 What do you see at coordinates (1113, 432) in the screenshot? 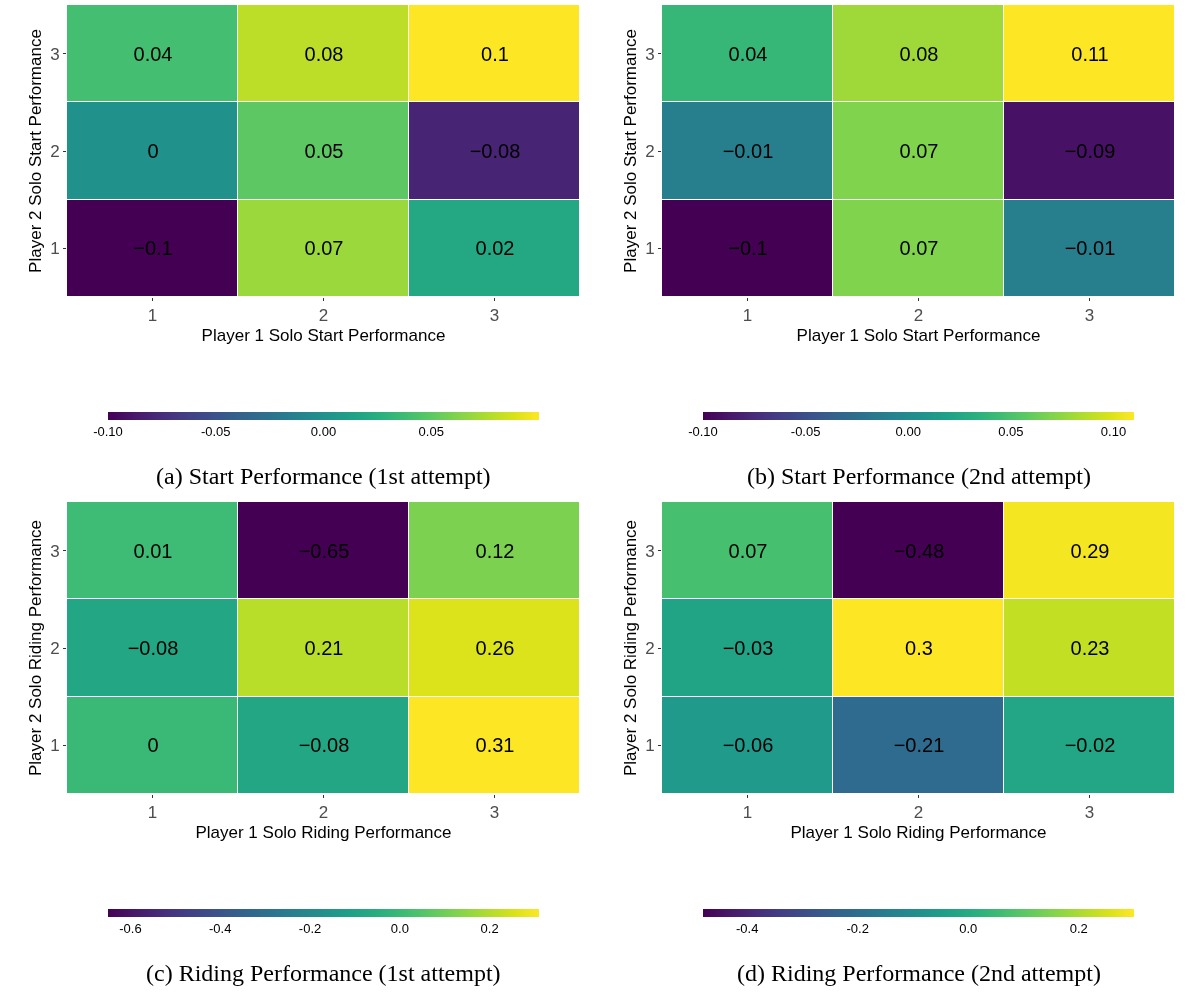
I see `color-bar-label: 0.10` at bounding box center [1113, 432].